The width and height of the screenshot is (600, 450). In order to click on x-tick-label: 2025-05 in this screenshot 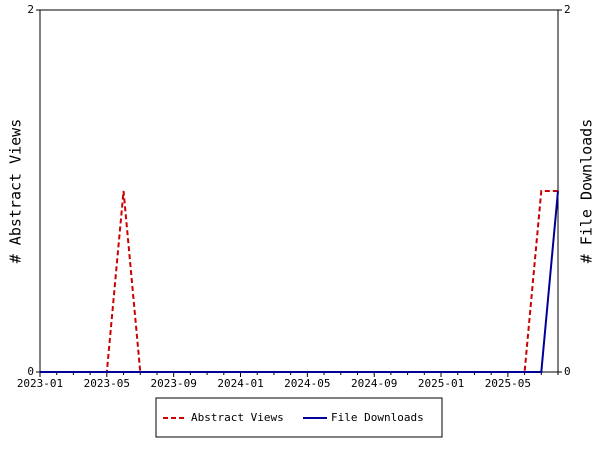, I will do `click(508, 383)`.